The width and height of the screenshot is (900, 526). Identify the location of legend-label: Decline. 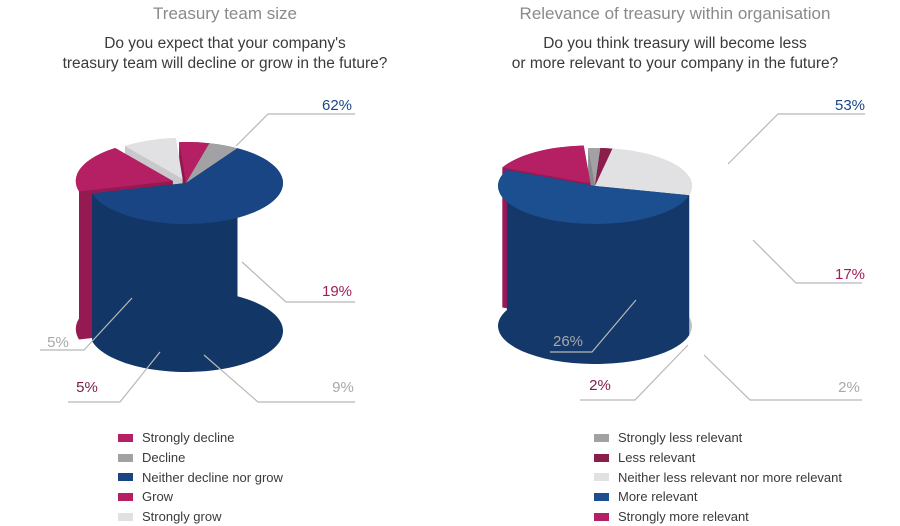
(164, 458).